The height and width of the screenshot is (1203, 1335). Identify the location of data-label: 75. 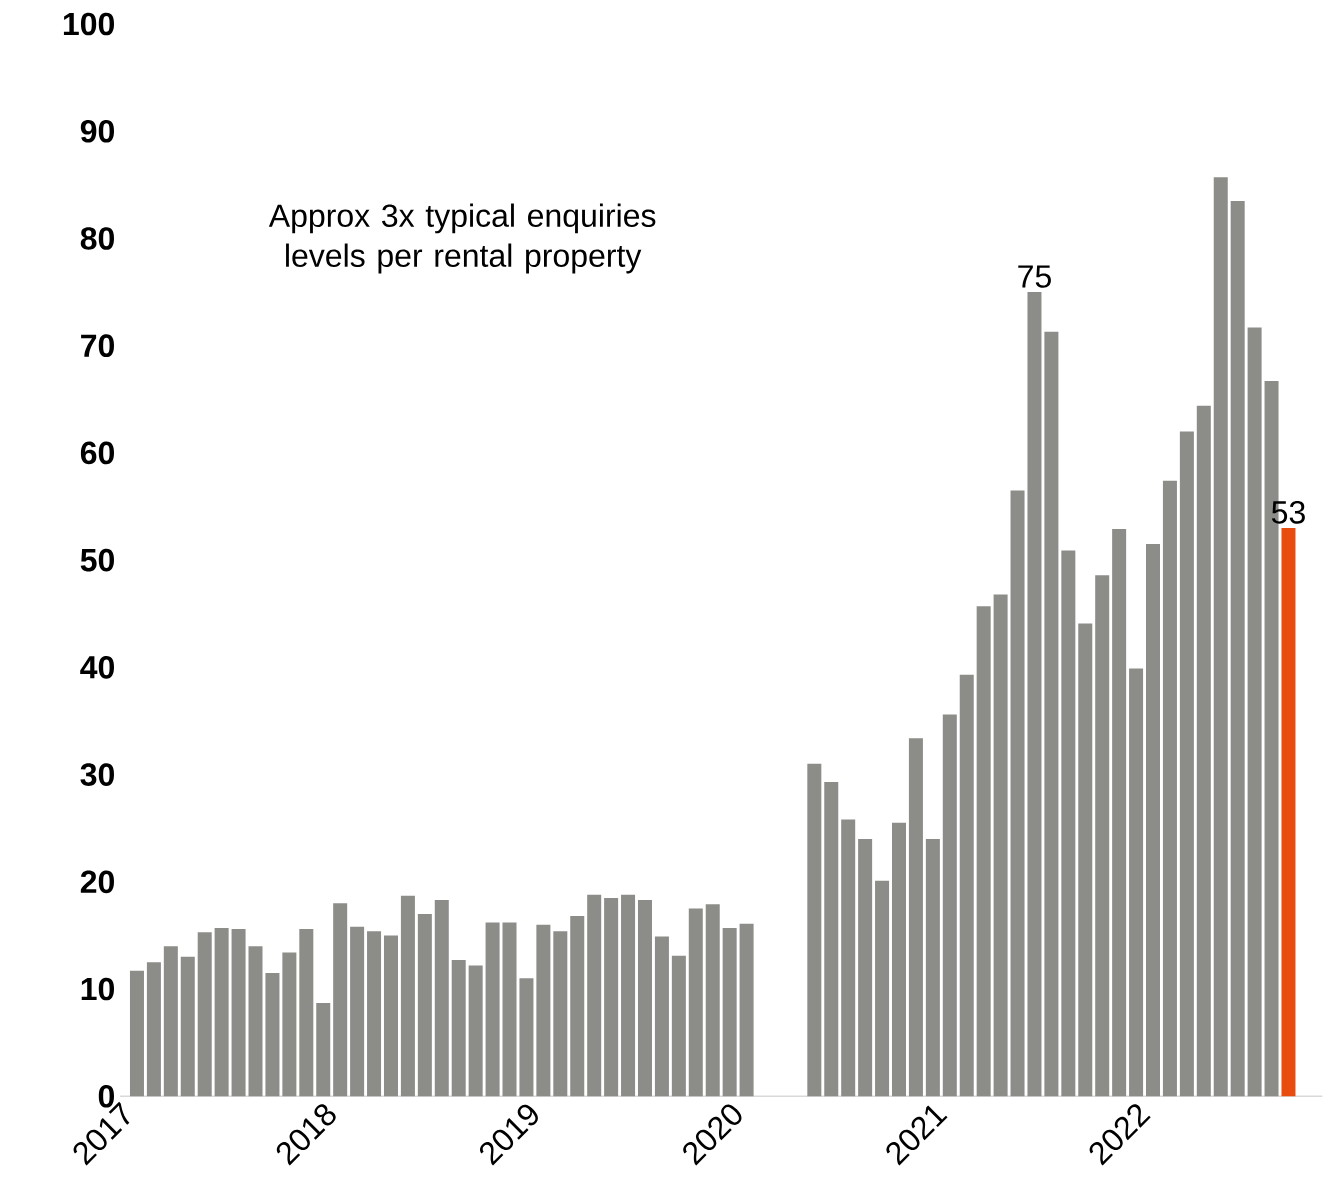
(1034, 276).